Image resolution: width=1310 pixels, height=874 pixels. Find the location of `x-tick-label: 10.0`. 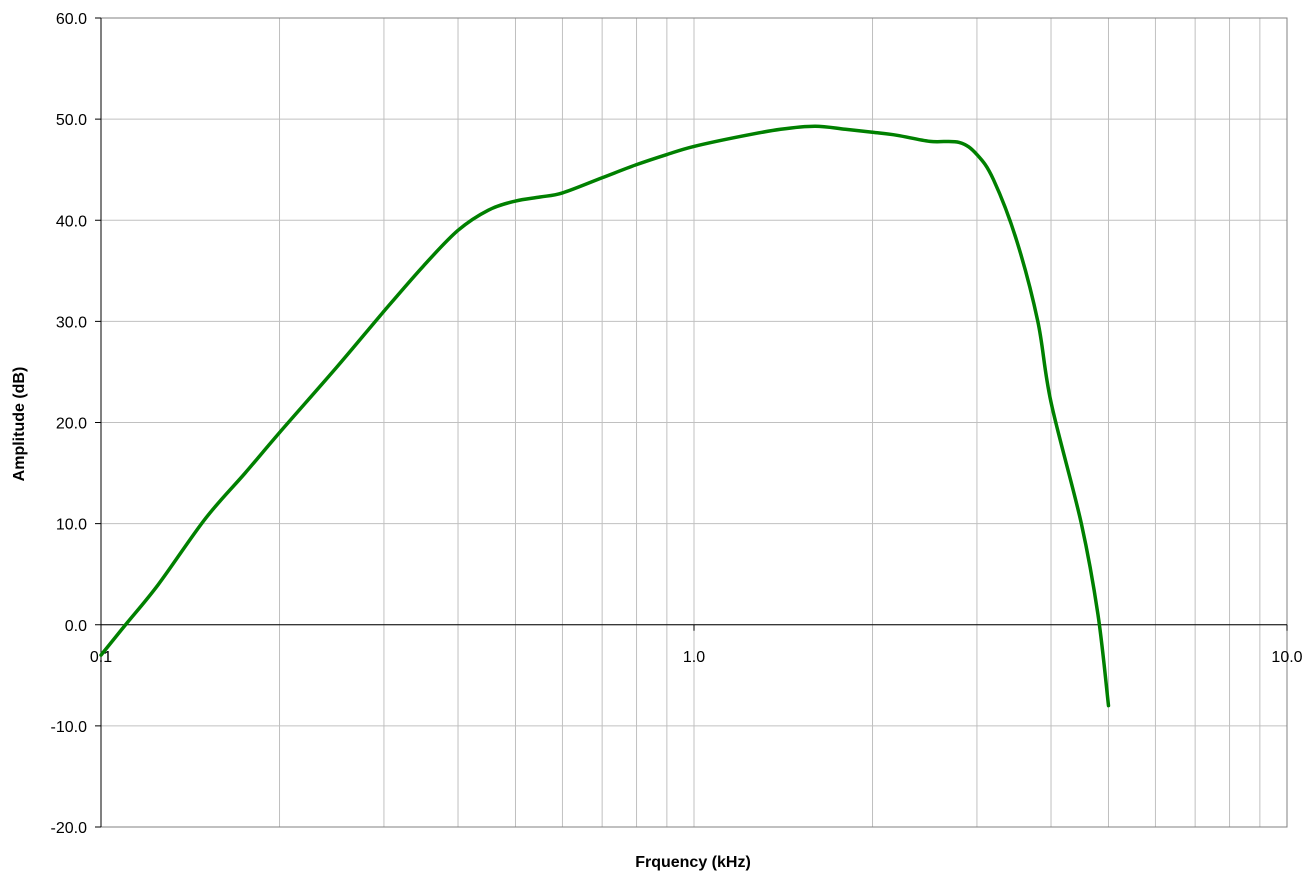

x-tick-label: 10.0 is located at coordinates (1286, 657).